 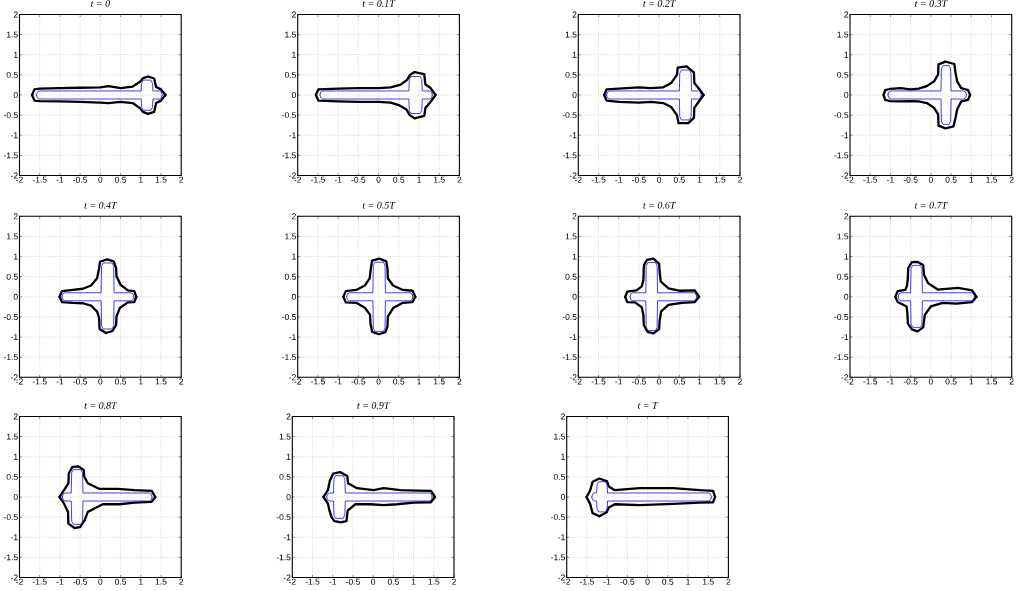 What do you see at coordinates (101, 205) in the screenshot?
I see `chart-title: t = 0.4T` at bounding box center [101, 205].